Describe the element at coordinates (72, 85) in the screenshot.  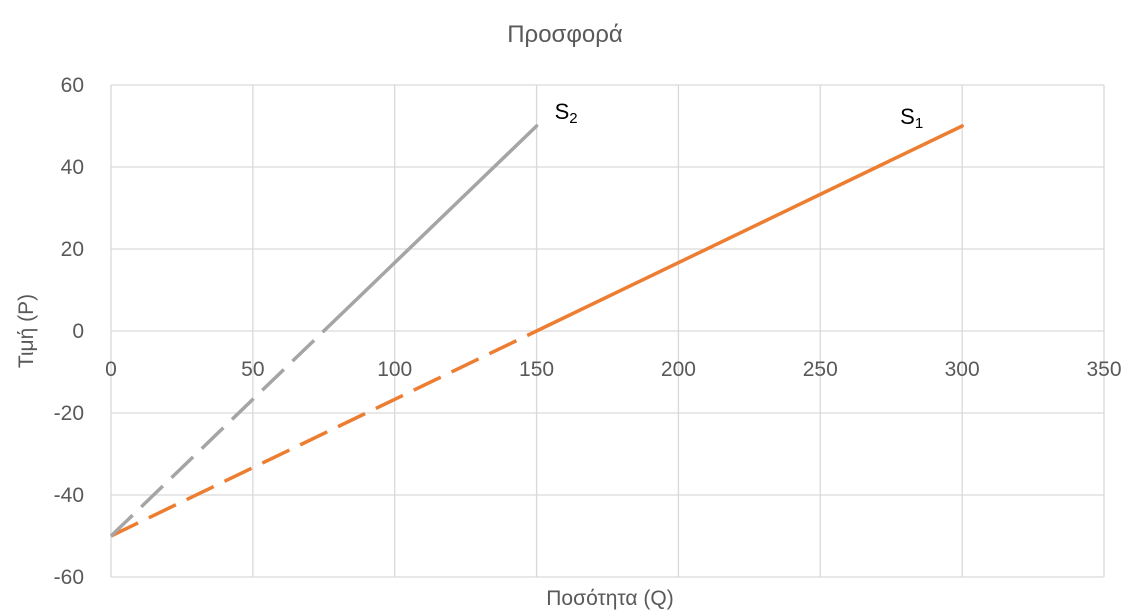
I see `y-tick-label: 60` at that location.